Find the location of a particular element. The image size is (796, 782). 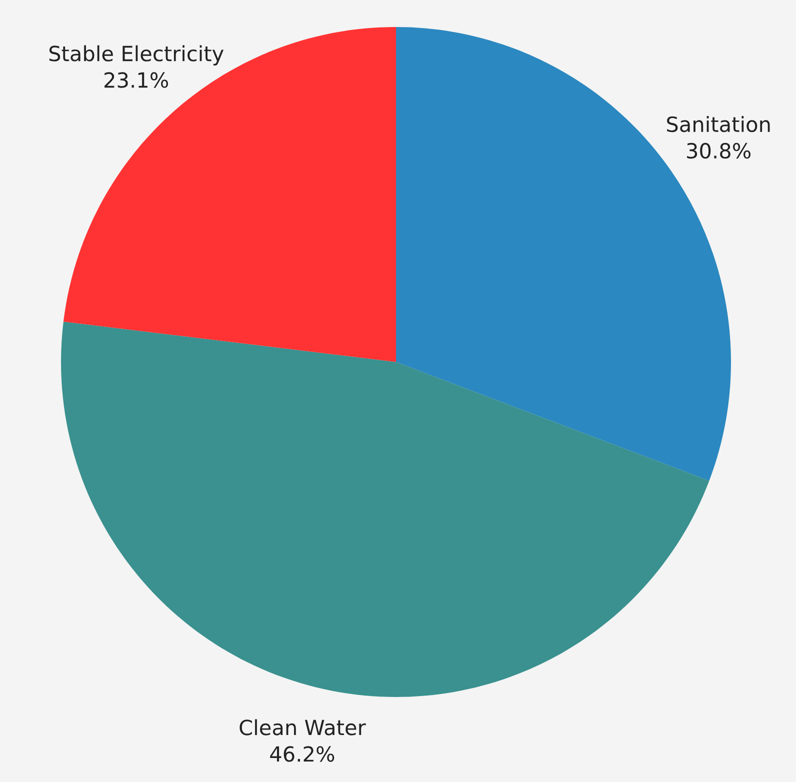

data-label: 23.1% is located at coordinates (136, 80).